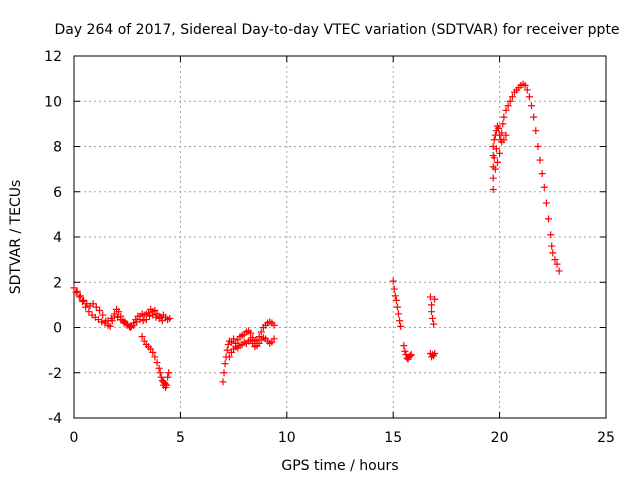 This screenshot has height=480, width=640. What do you see at coordinates (74, 438) in the screenshot?
I see `x-tick-label: 0` at bounding box center [74, 438].